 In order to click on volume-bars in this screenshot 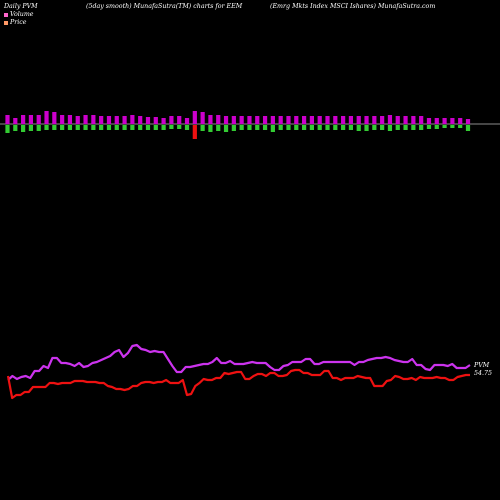, I will do `click(238, 125)`.